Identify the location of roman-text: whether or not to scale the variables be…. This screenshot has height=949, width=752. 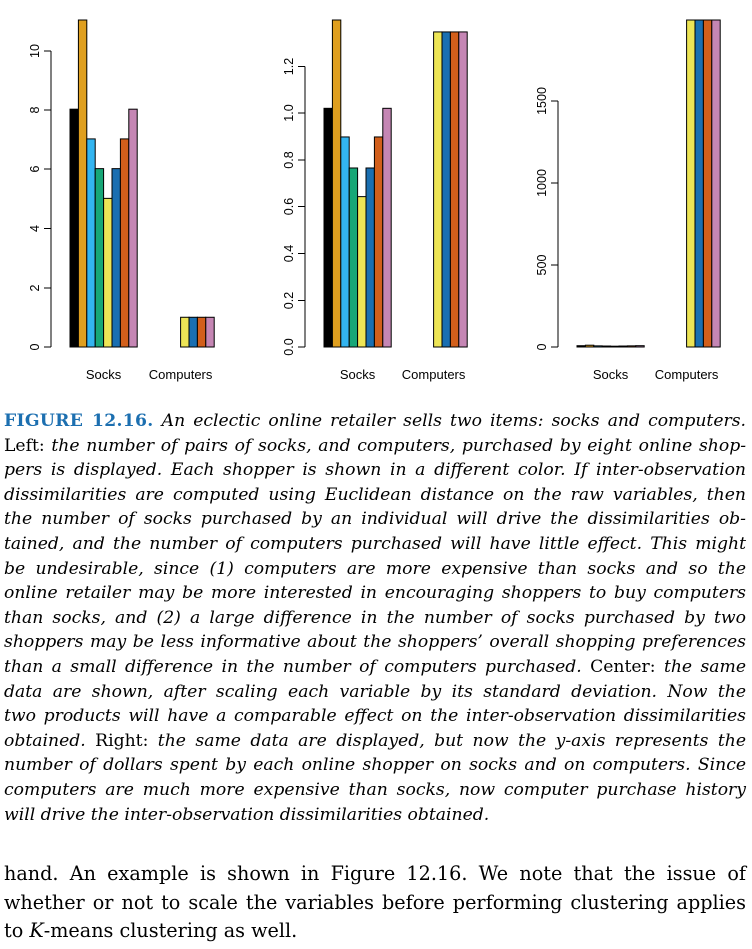
(375, 902).